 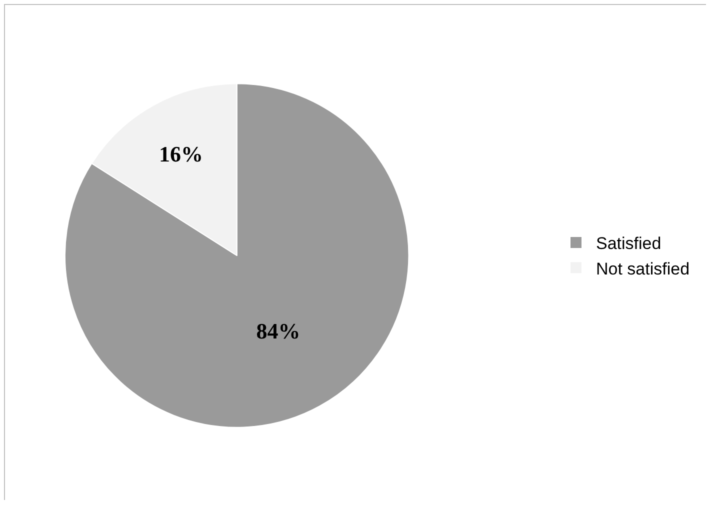 I want to click on legend-label: Not satisfied, so click(x=643, y=268).